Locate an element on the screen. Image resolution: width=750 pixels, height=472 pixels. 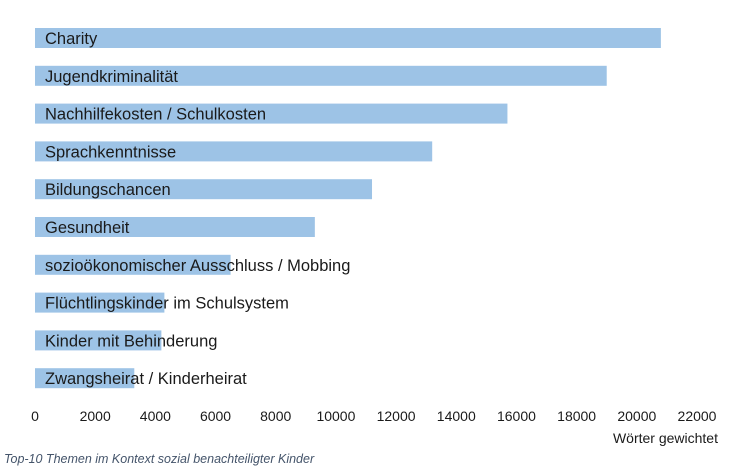
x-tick-label-11: 22000 is located at coordinates (697, 416).